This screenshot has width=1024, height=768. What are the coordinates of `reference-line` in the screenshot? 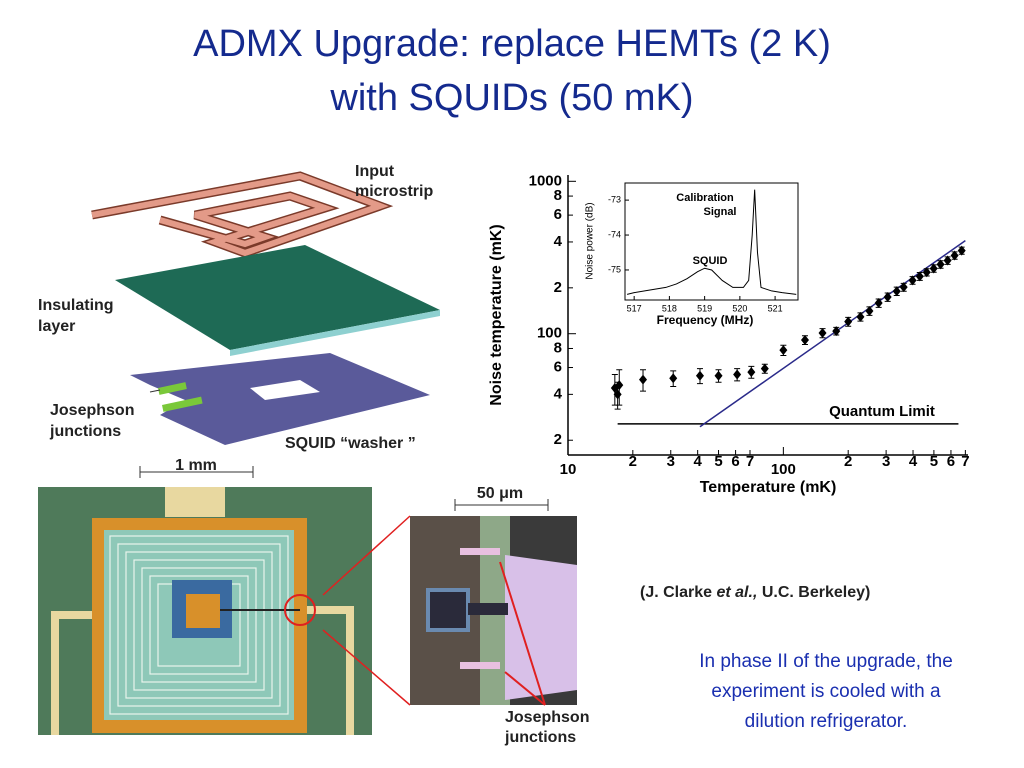 It's located at (832, 334).